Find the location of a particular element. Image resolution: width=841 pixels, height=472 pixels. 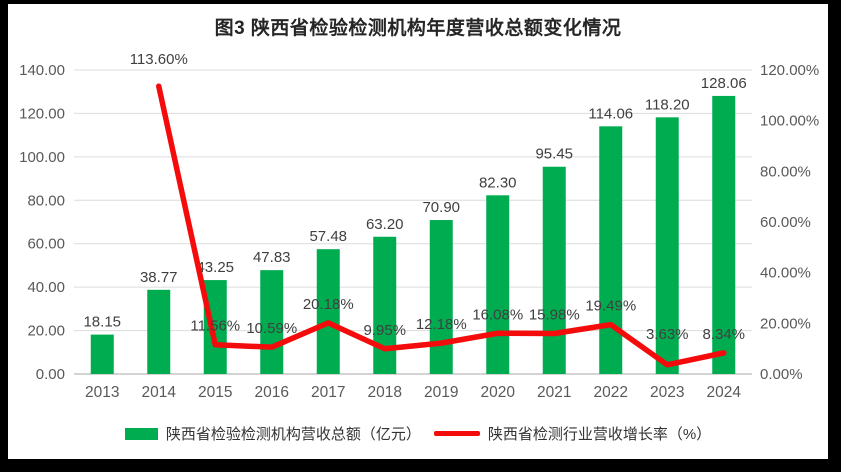

left-axis-tick-label: 140.00 is located at coordinates (42, 70).